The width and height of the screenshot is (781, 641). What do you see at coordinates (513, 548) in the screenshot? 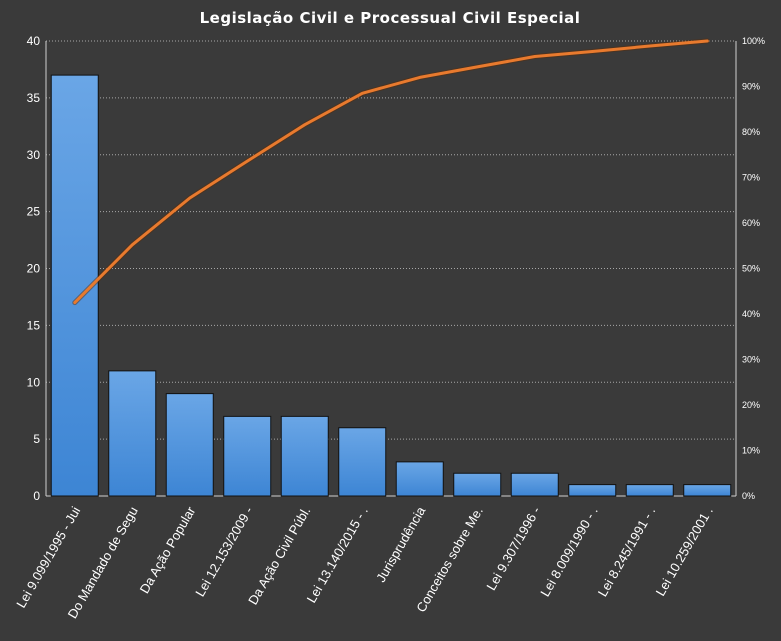
I see `x-tick-label: Lei 9.307/1996 -` at bounding box center [513, 548].